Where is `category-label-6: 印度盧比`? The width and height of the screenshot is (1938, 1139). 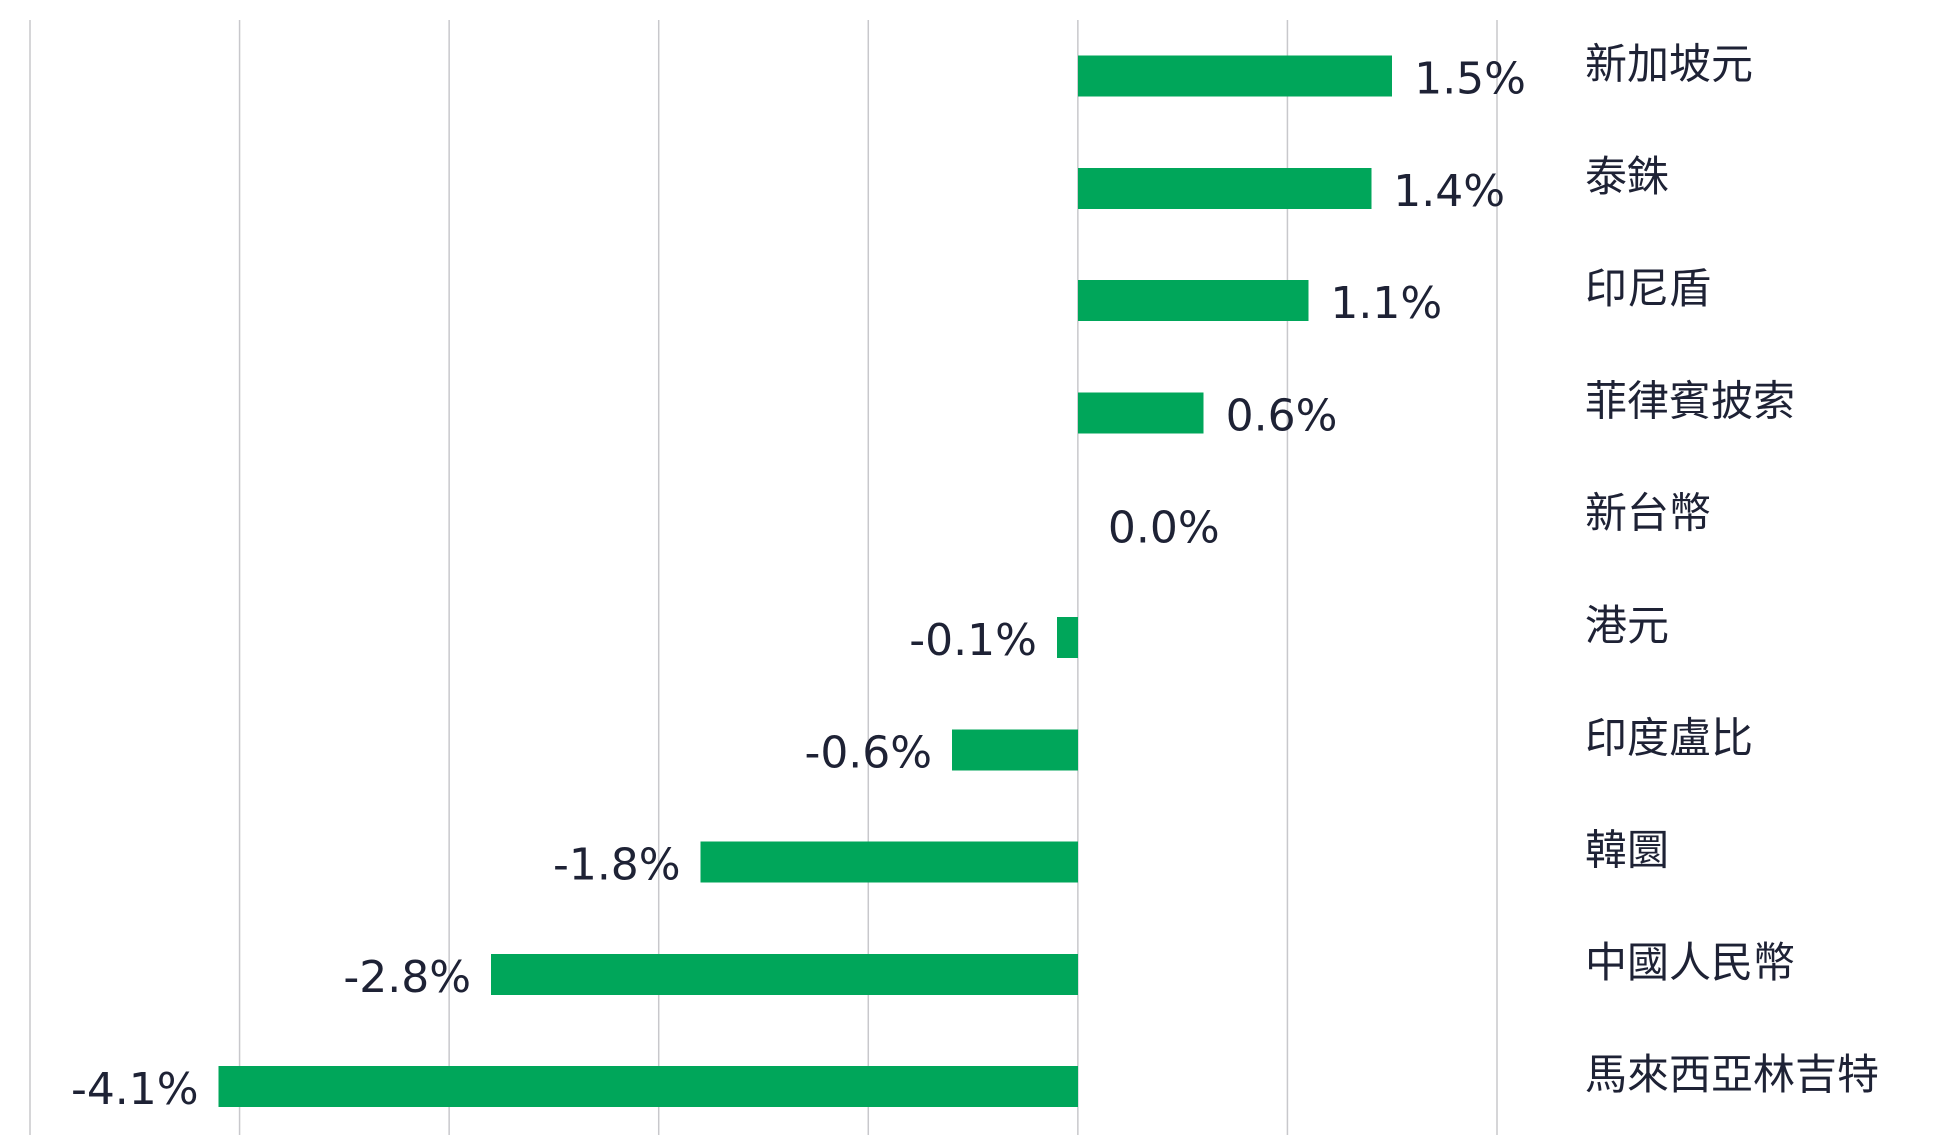 category-label-6: 印度盧比 is located at coordinates (1669, 737).